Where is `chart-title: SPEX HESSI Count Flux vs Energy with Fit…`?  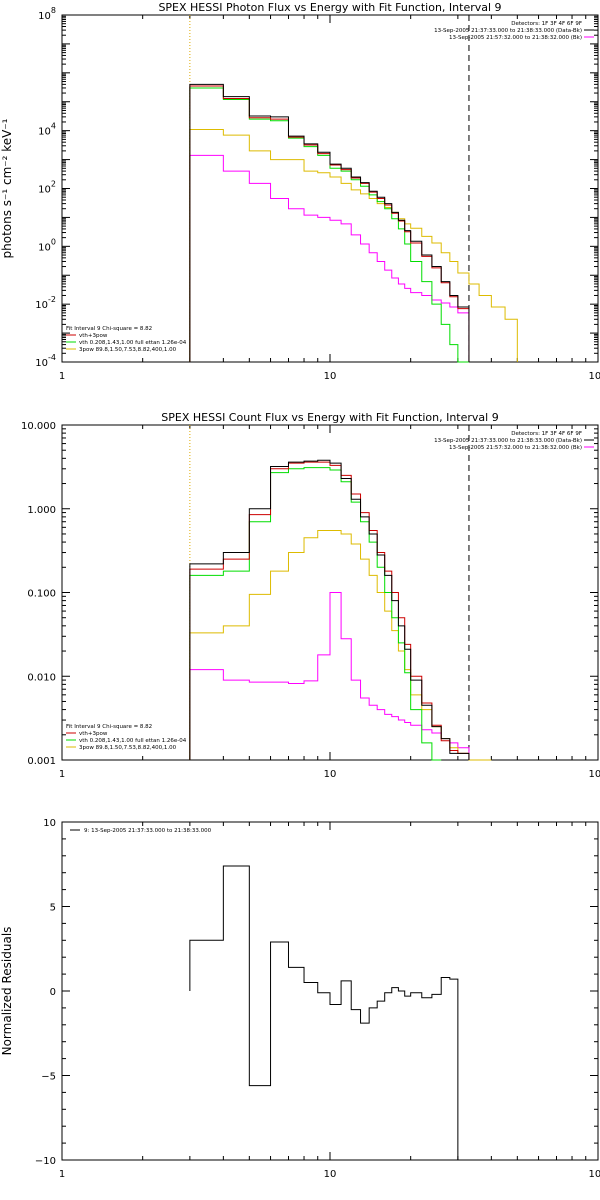
chart-title: SPEX HESSI Count Flux vs Energy with Fit… is located at coordinates (329, 417).